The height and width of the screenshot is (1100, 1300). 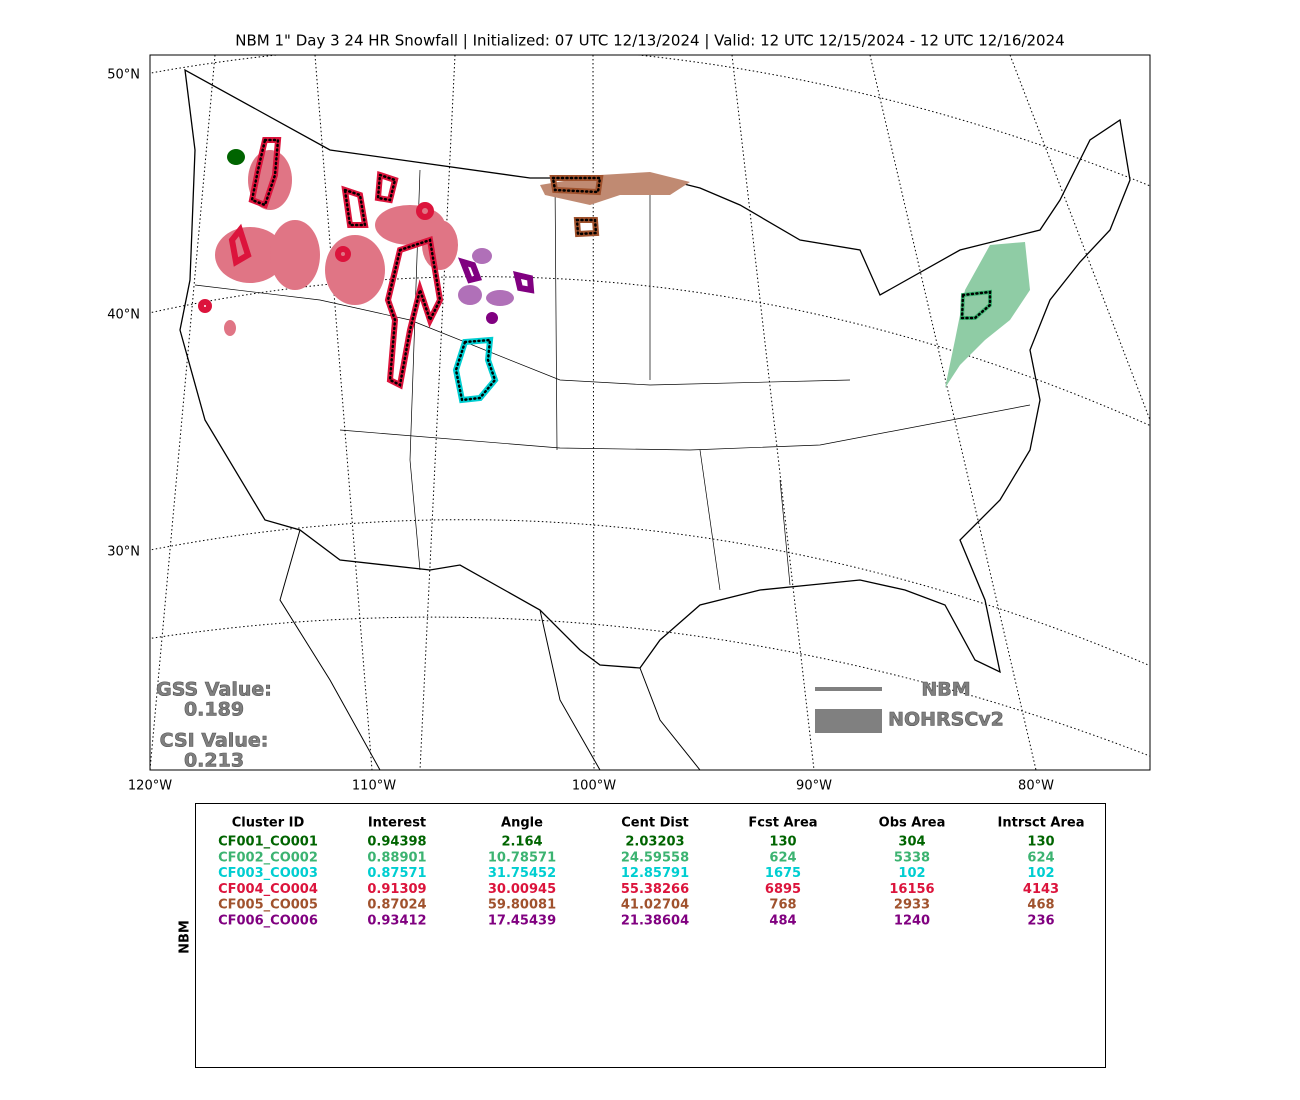 I want to click on lon-label: 110°W, so click(x=374, y=786).